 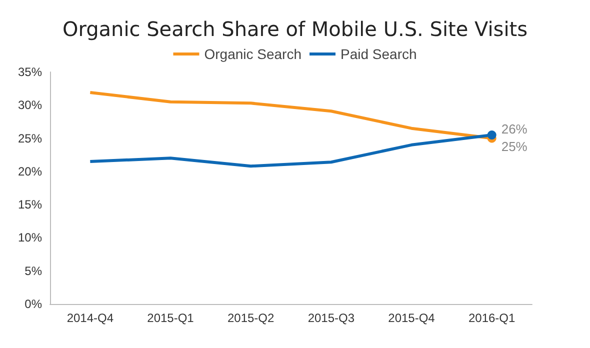 I want to click on x-tick-label: 2015-Q3, so click(x=331, y=318).